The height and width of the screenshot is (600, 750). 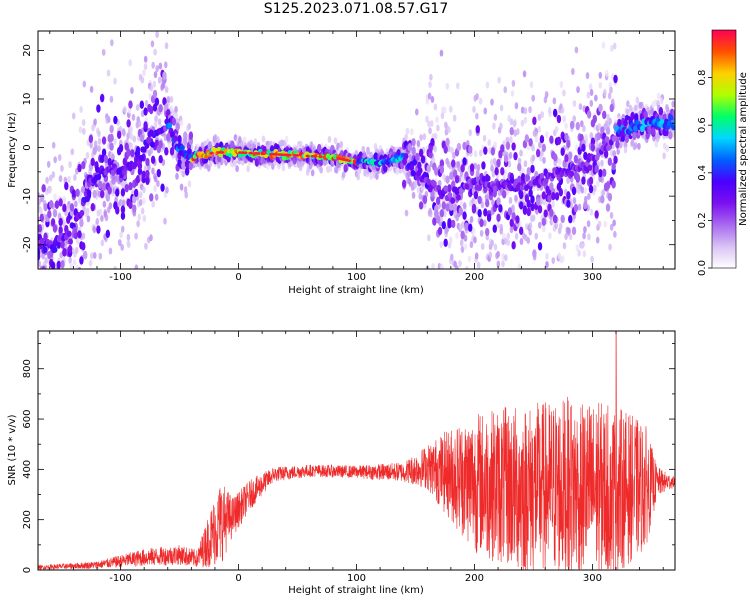 What do you see at coordinates (356, 578) in the screenshot?
I see `x-tick-label: 100` at bounding box center [356, 578].